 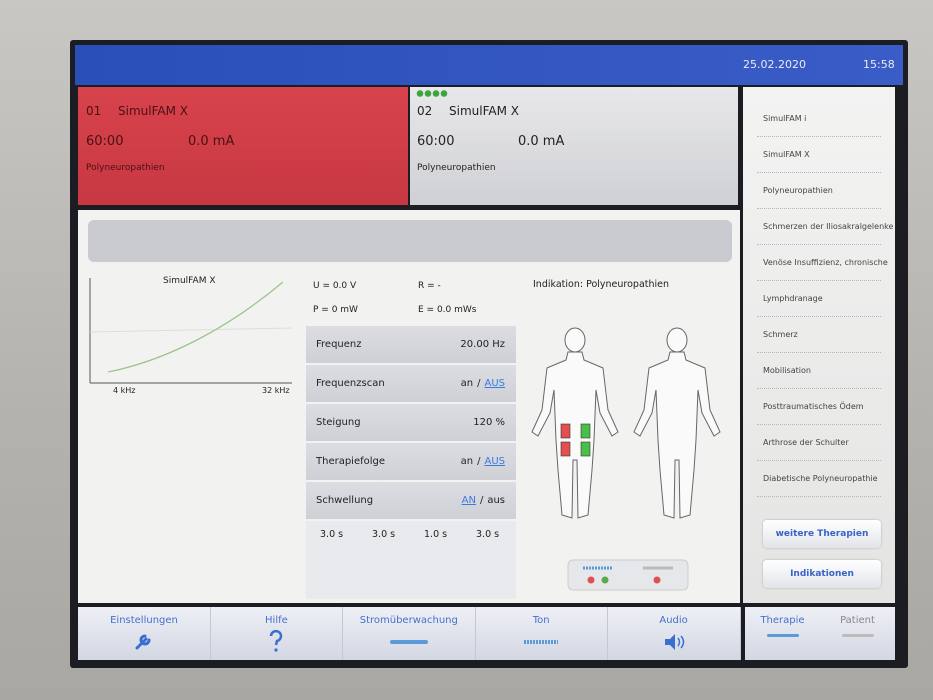 I want to click on therapy-item: Schmerzen der Iliosakralgelenke, so click(x=828, y=226).